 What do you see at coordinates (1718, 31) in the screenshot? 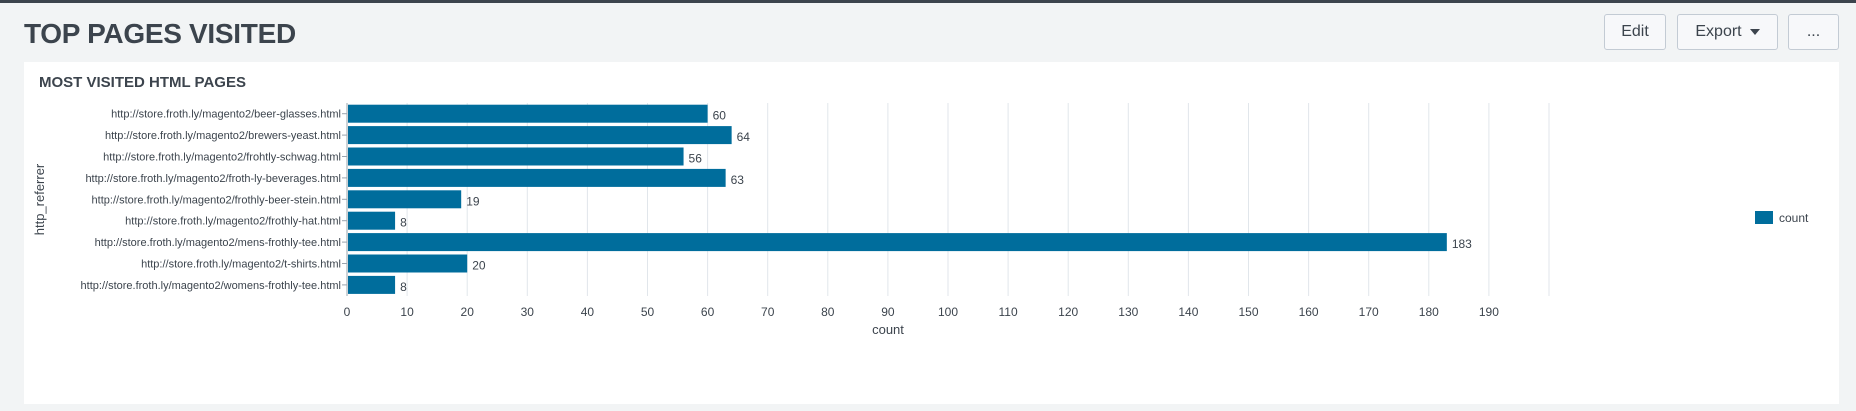
I see `export-button-label: Export` at bounding box center [1718, 31].